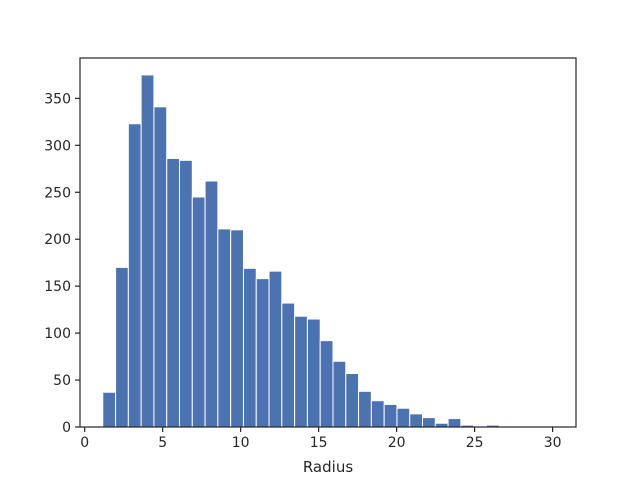 The height and width of the screenshot is (480, 640). I want to click on x-tick-label: 10, so click(241, 443).